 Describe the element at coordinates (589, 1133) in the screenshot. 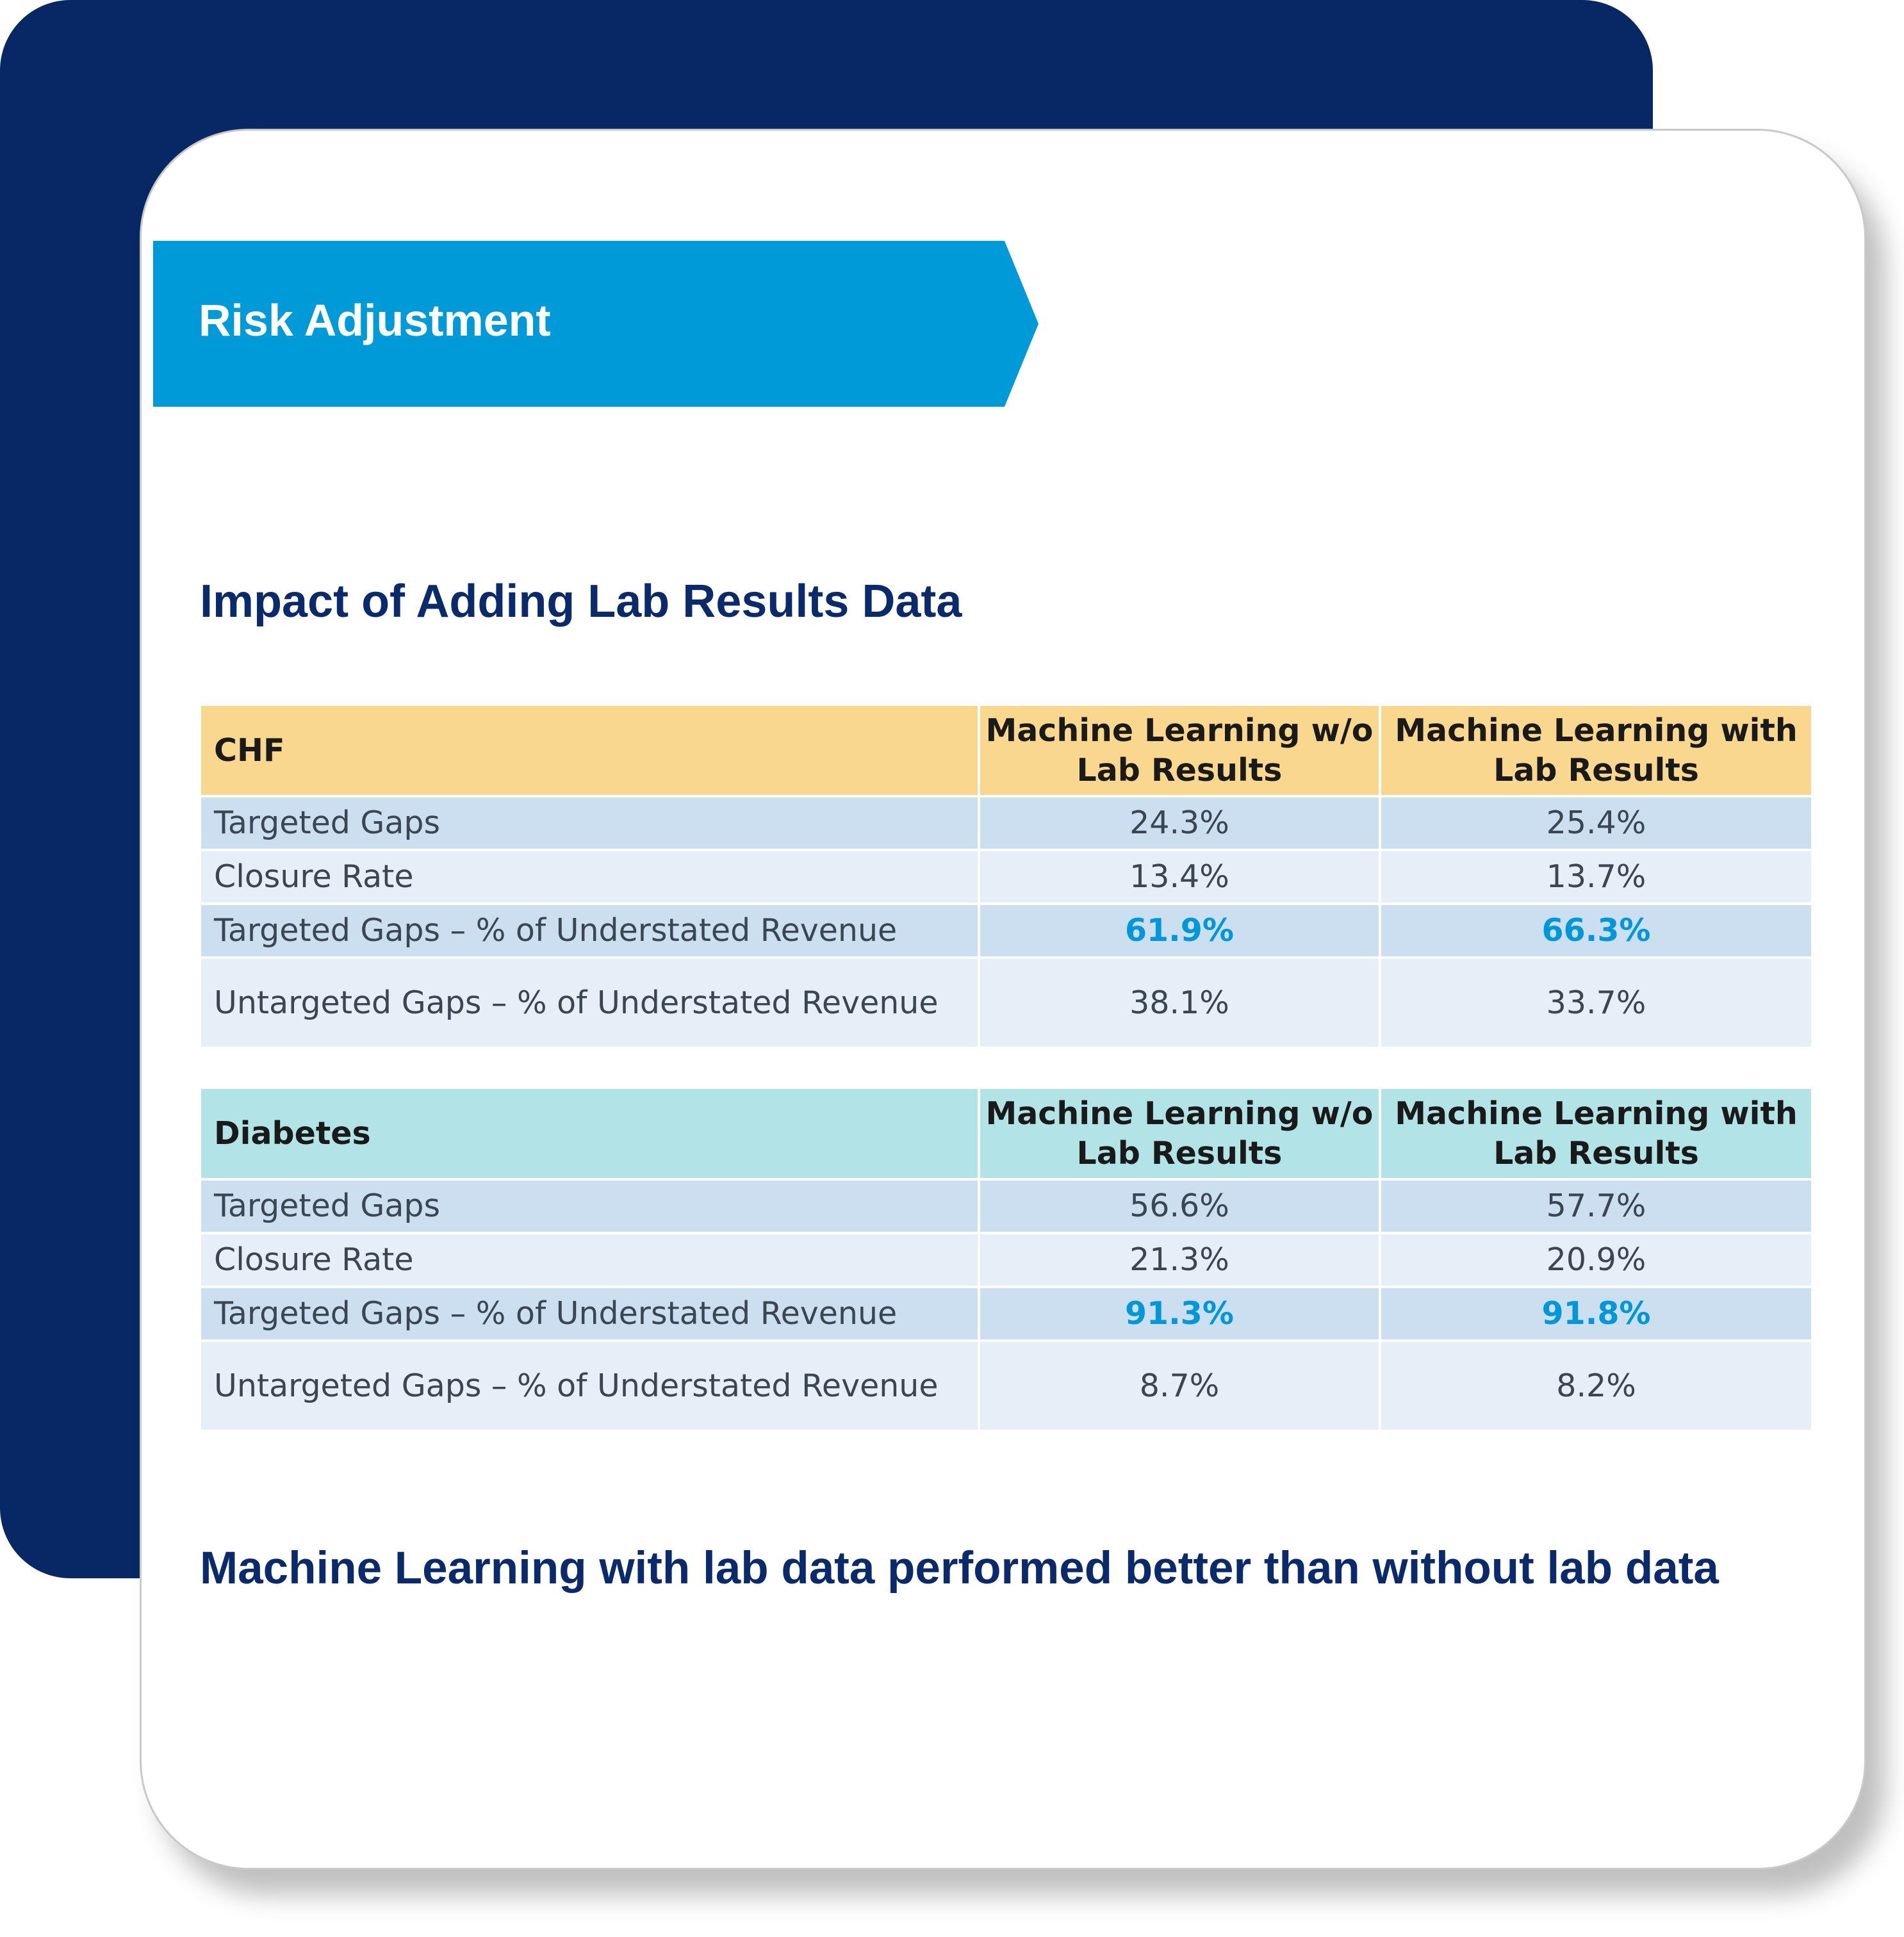

I see `table-name: Diabetes` at that location.